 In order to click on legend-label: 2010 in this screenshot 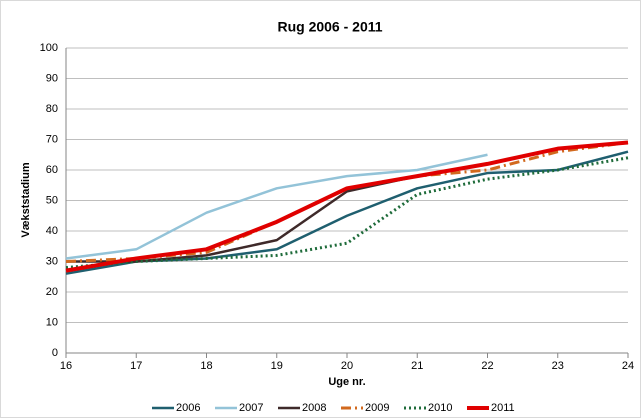, I will do `click(440, 408)`.